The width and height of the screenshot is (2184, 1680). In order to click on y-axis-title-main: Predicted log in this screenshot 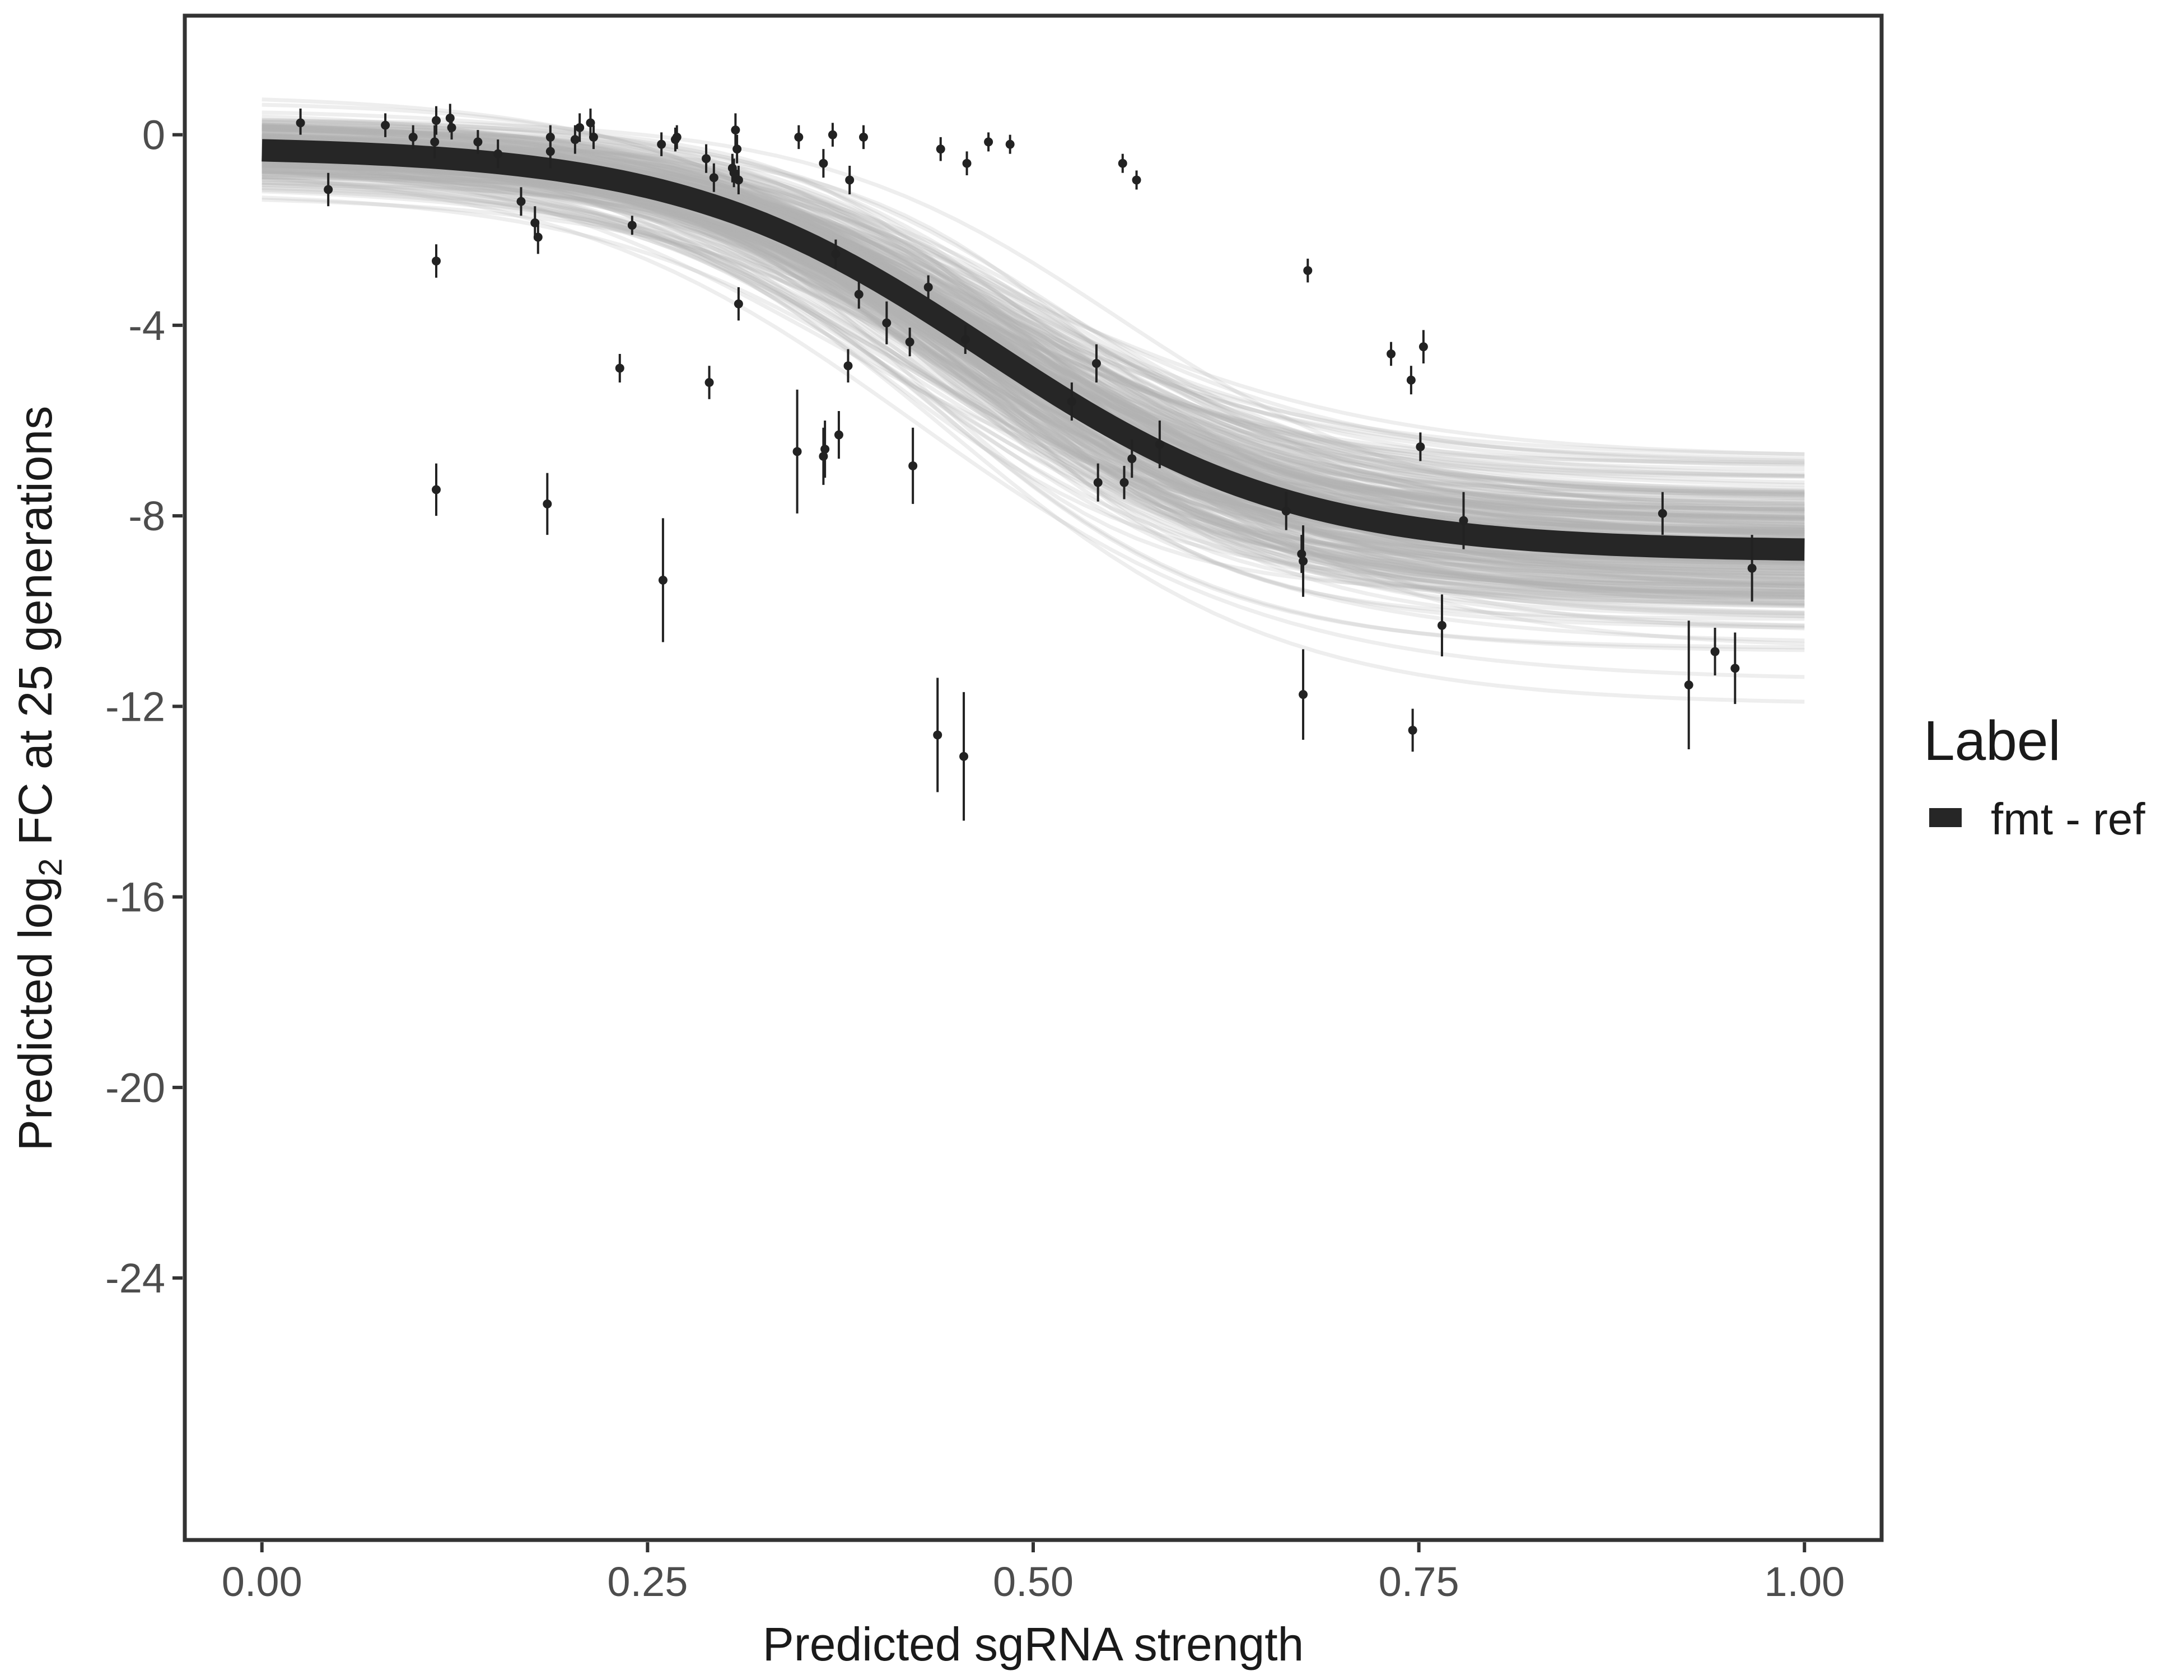, I will do `click(36, 1014)`.